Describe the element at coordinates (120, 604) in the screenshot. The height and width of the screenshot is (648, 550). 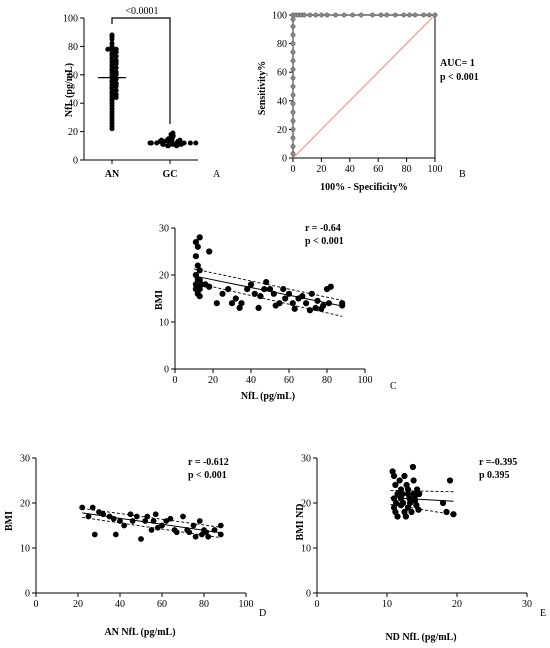
I see `panel-d-xtick-label: 40` at that location.